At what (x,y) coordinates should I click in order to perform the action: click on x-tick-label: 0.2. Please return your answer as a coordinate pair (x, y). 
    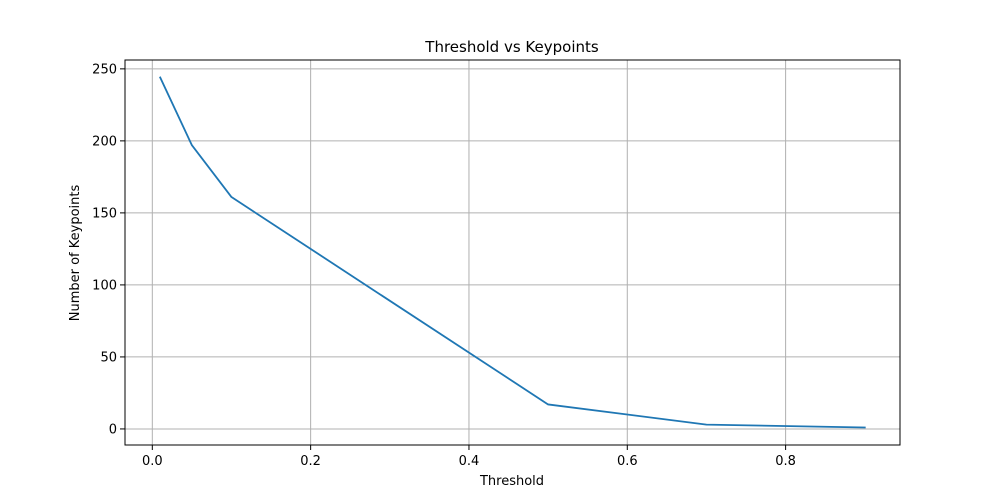
    Looking at the image, I should click on (310, 461).